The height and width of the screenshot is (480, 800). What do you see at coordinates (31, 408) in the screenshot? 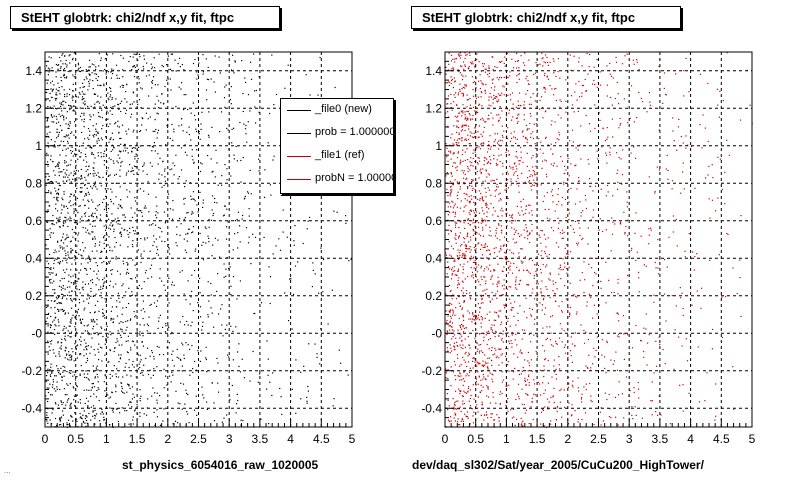
I see `y-tick-label: -0.4` at bounding box center [31, 408].